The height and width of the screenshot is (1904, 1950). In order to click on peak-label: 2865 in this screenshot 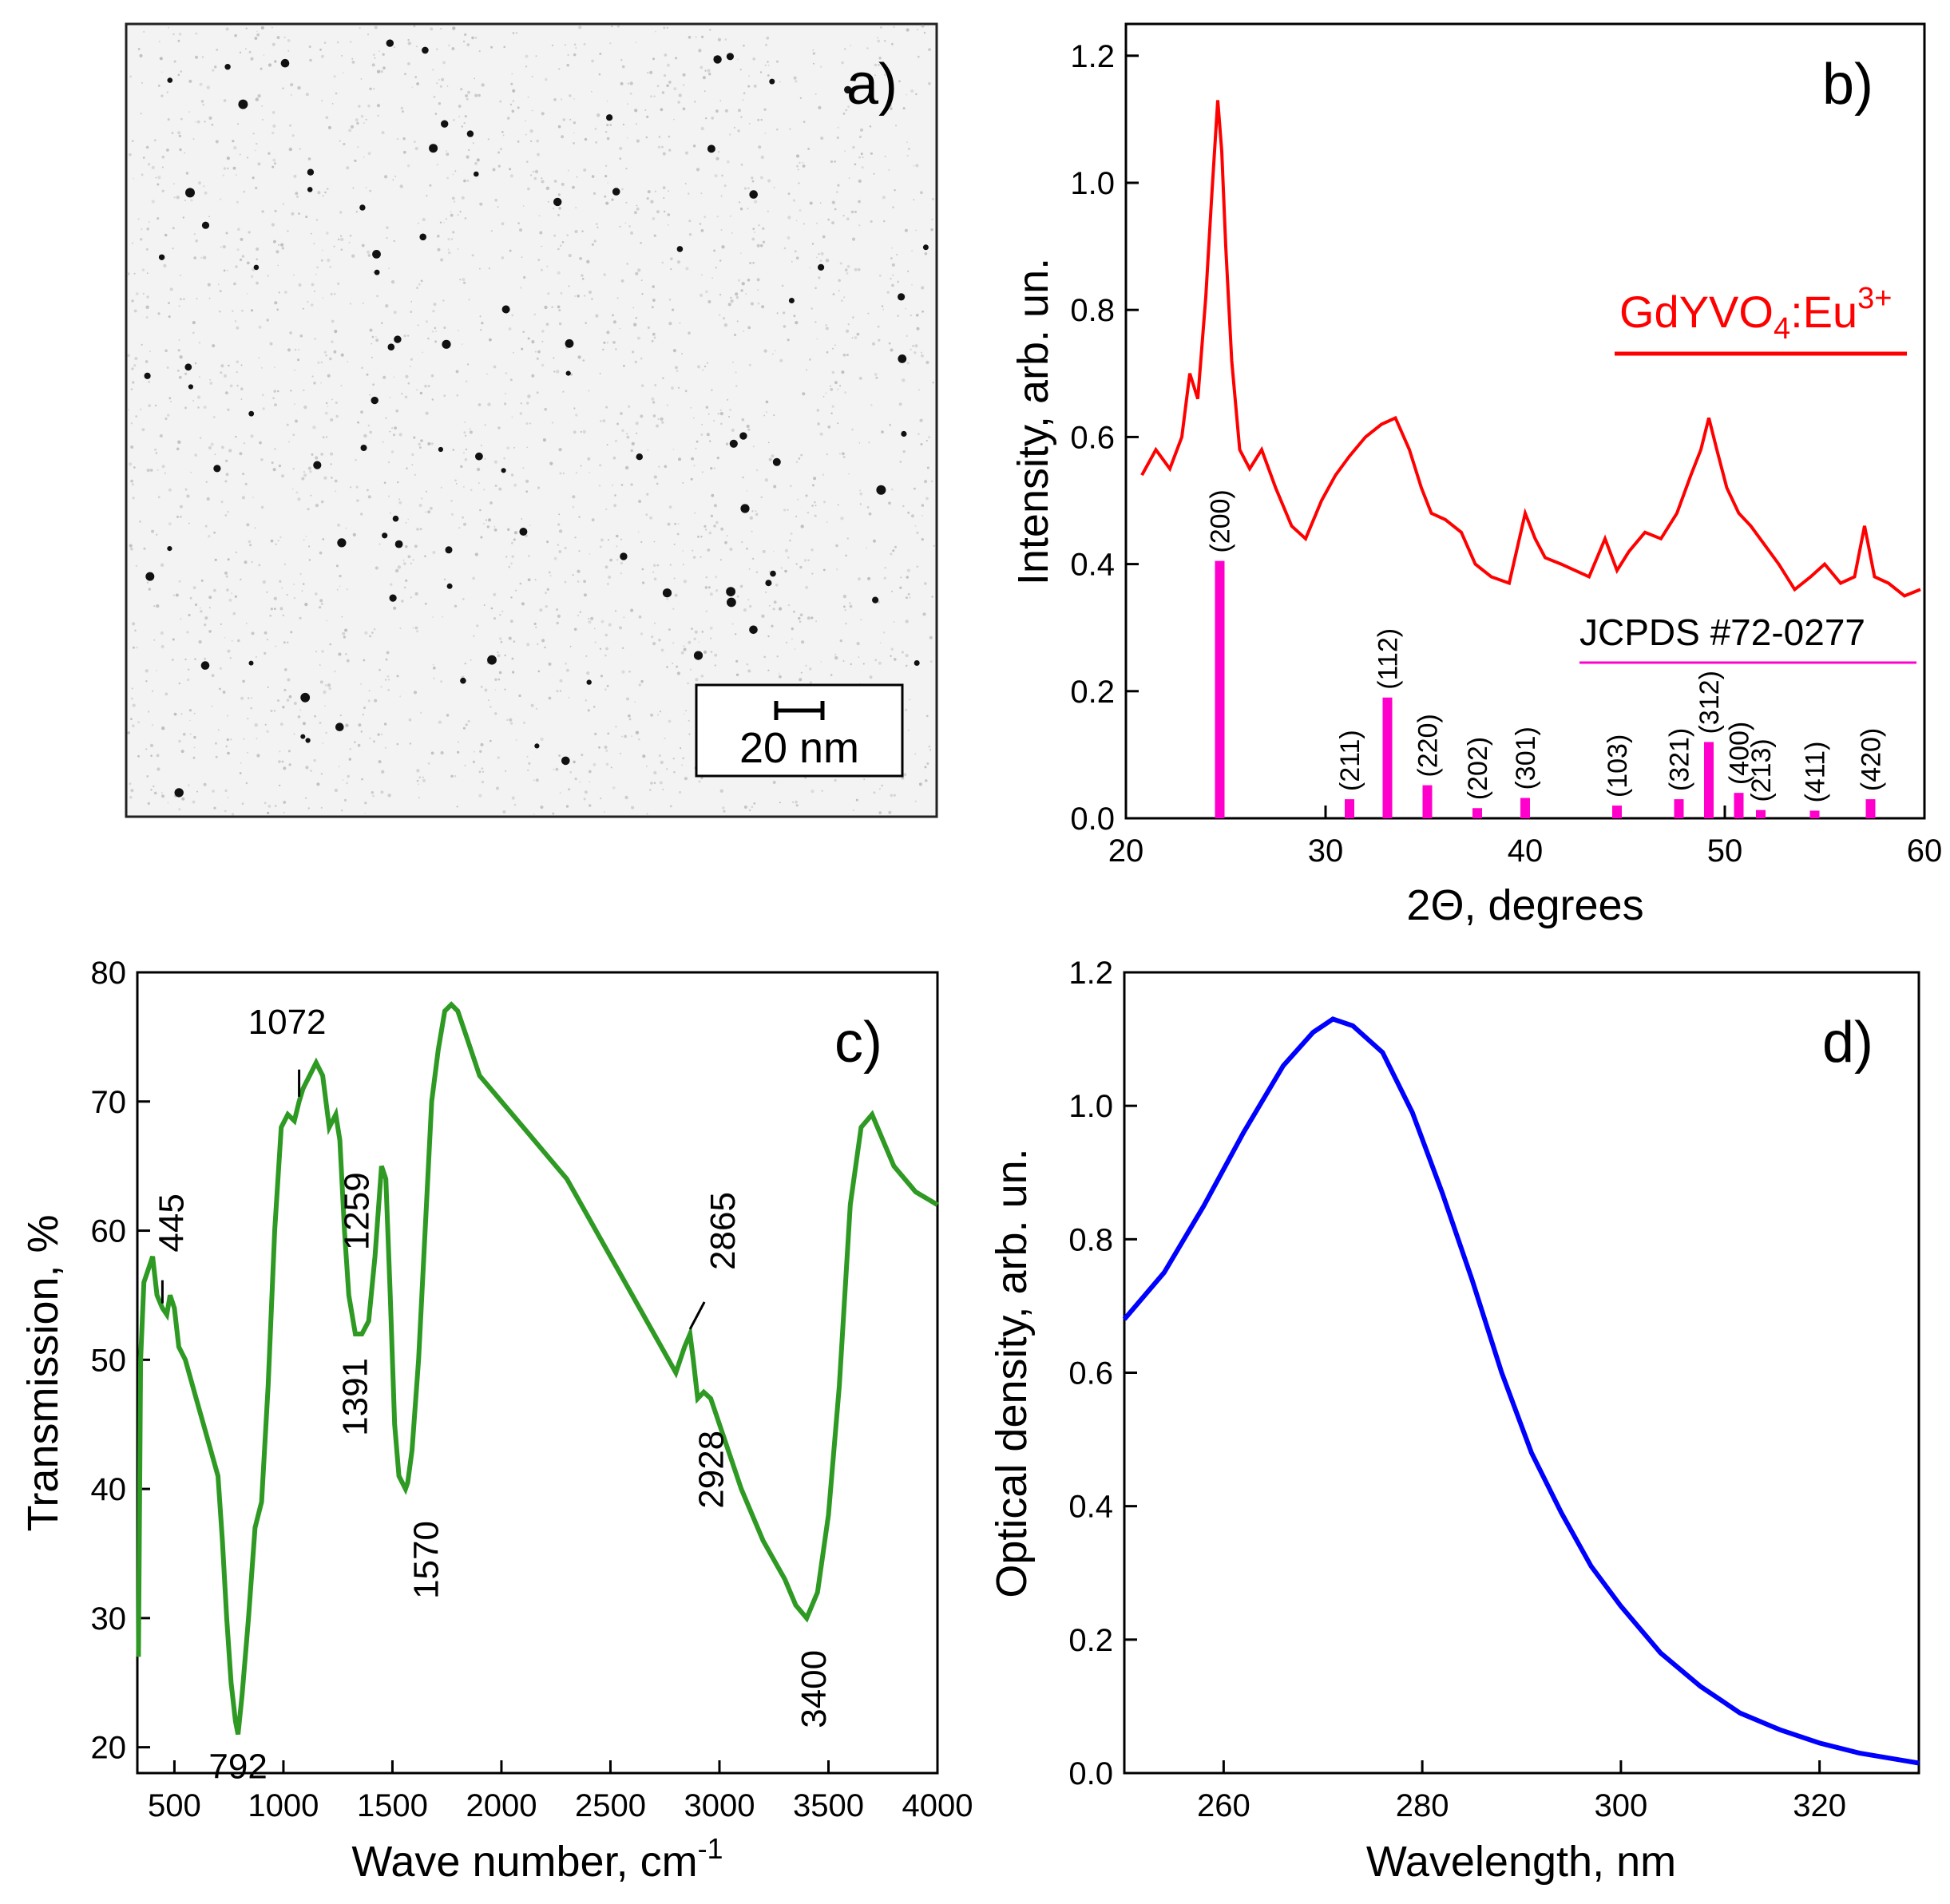, I will do `click(723, 1231)`.